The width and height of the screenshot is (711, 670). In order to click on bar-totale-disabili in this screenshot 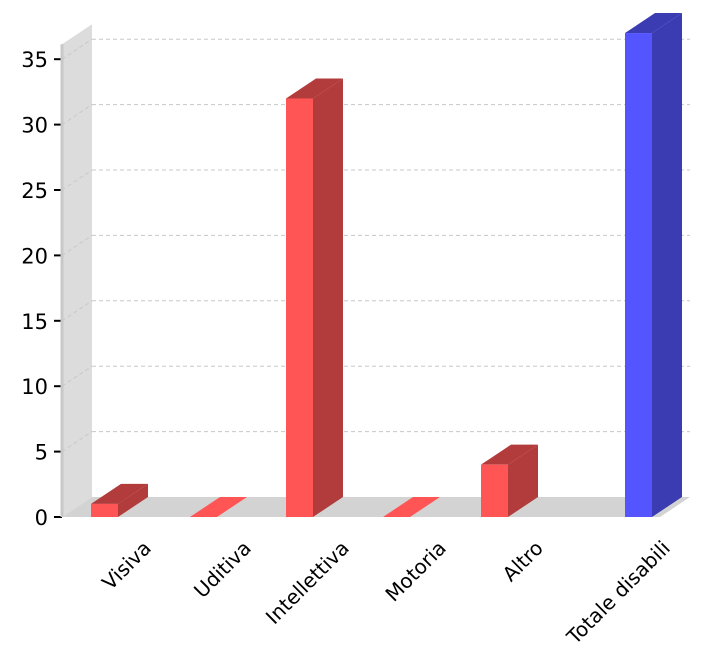, I will do `click(653, 265)`.